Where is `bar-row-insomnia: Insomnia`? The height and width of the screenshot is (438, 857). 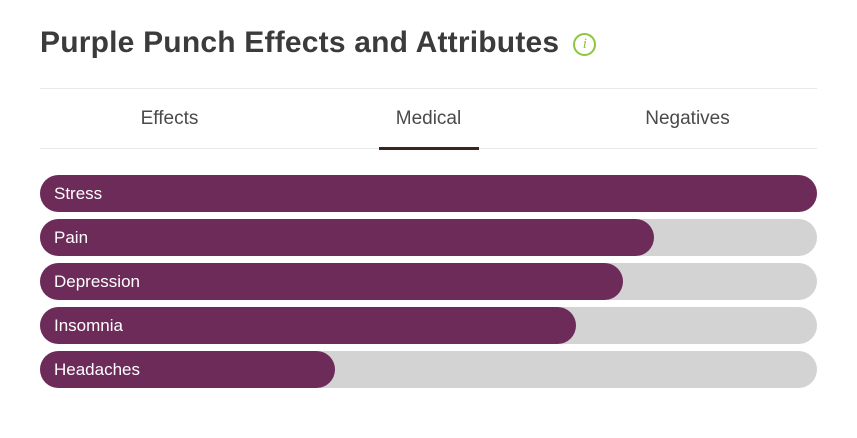
bar-row-insomnia: Insomnia is located at coordinates (428, 325).